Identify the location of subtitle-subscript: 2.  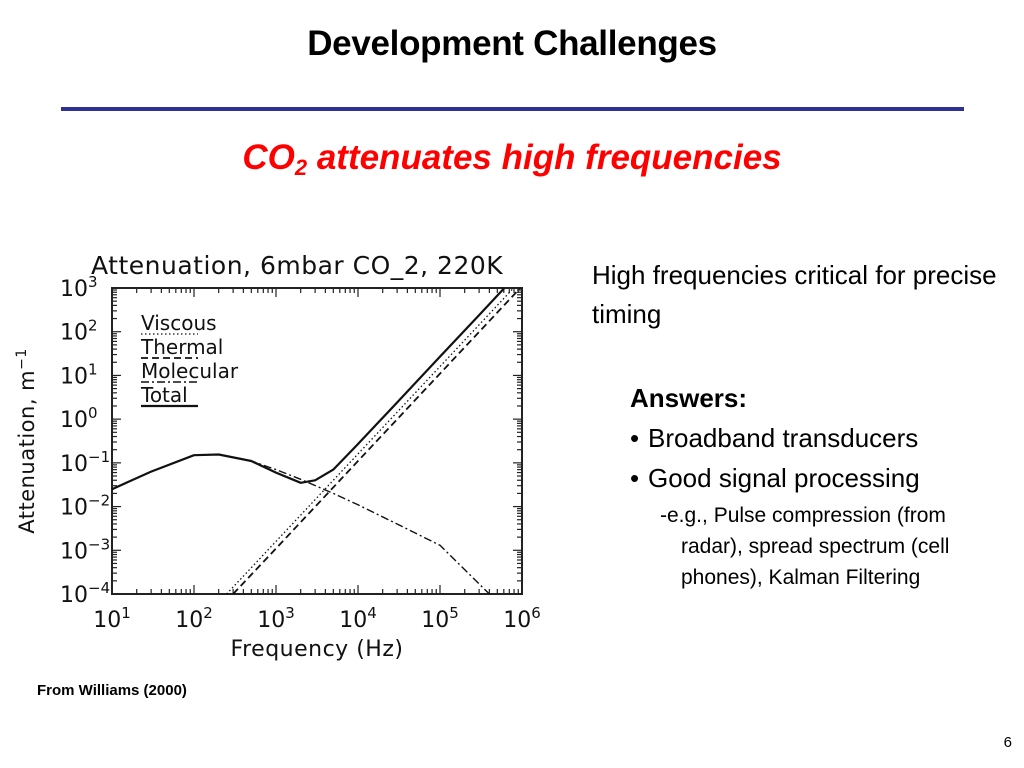
(301, 167).